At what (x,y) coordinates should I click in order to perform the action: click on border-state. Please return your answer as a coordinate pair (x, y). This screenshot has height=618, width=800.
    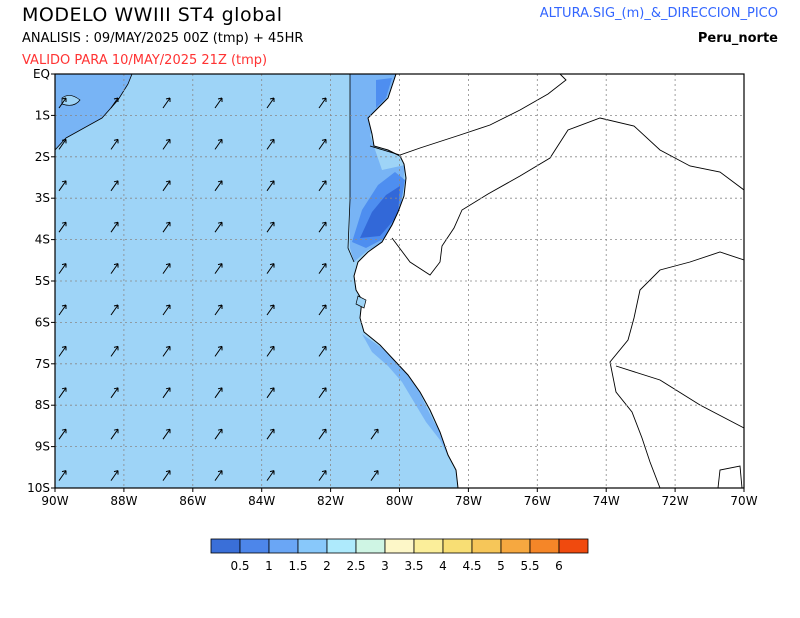
    Looking at the image, I should click on (679, 397).